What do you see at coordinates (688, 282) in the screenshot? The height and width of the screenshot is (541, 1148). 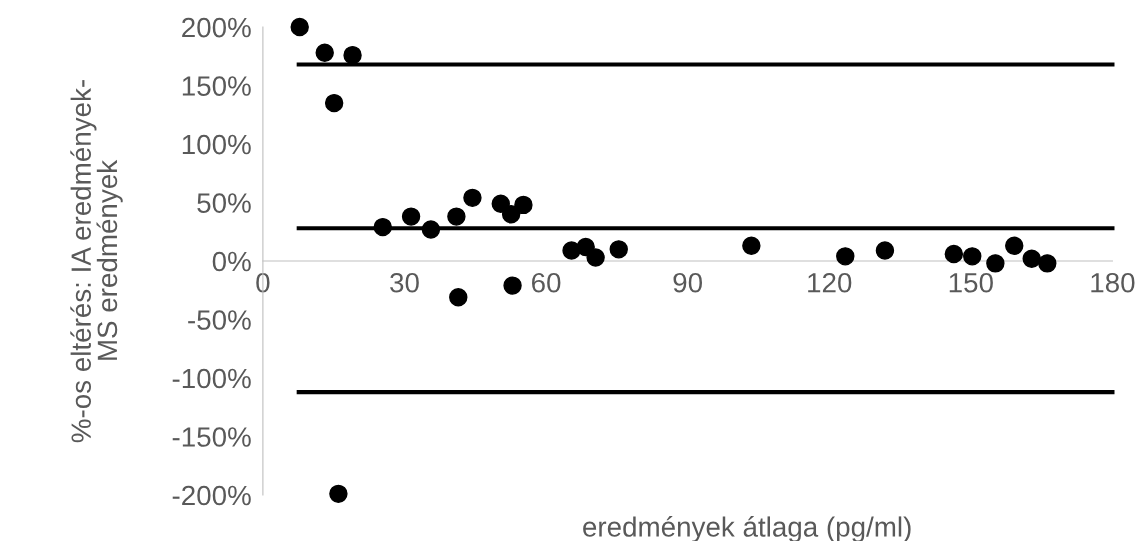 I see `x-tick-label: 90` at bounding box center [688, 282].